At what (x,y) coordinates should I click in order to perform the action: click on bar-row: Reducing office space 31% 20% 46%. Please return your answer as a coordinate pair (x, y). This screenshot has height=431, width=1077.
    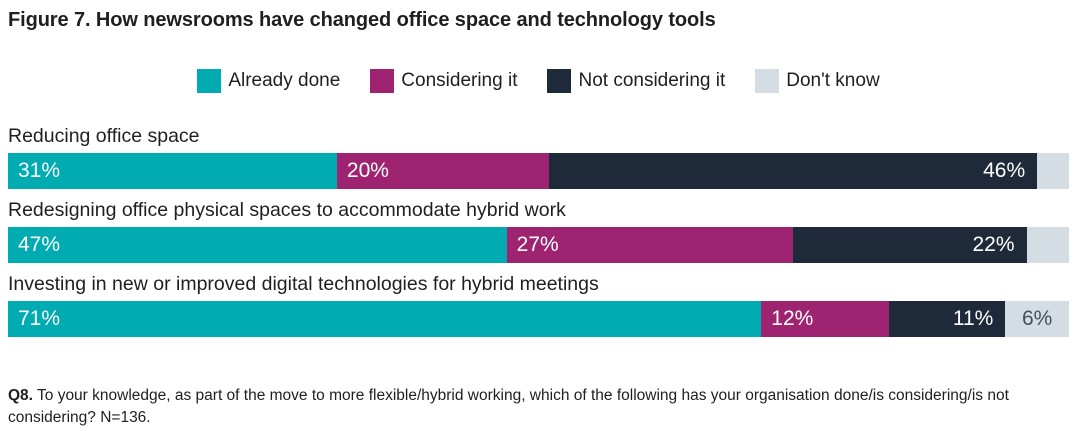
    Looking at the image, I should click on (538, 157).